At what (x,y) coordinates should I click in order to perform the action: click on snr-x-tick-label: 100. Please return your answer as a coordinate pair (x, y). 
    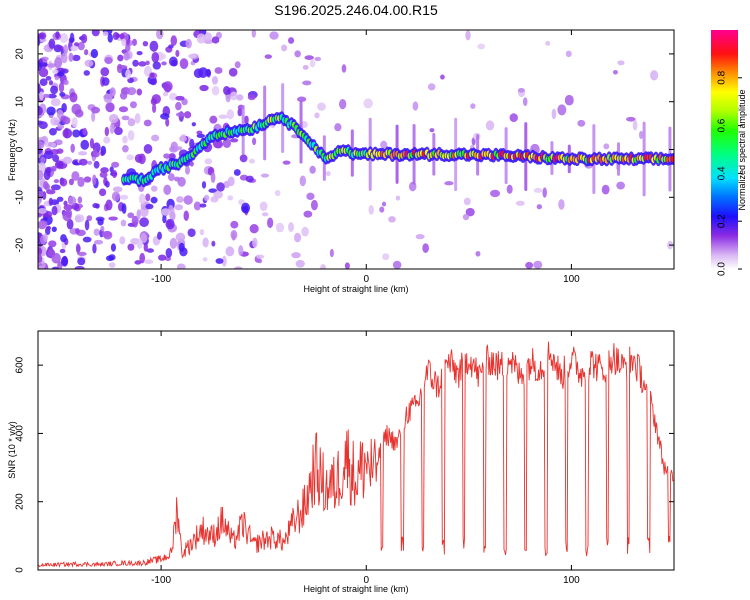
    Looking at the image, I should click on (571, 580).